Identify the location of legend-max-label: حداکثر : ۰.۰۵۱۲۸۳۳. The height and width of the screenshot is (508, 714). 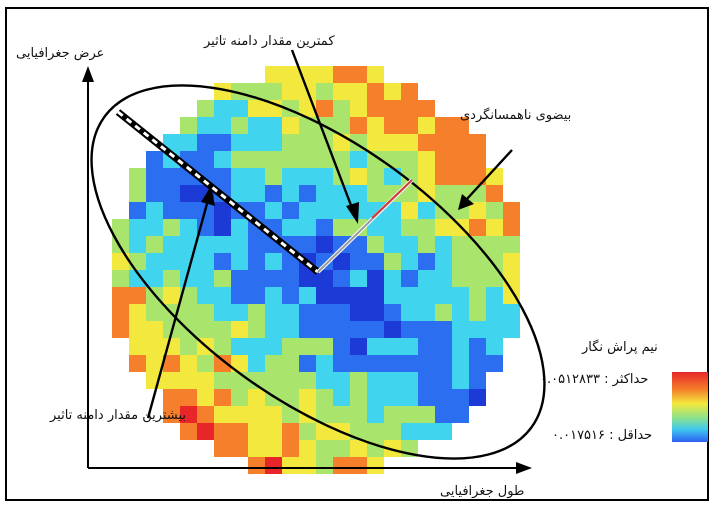
(594, 379).